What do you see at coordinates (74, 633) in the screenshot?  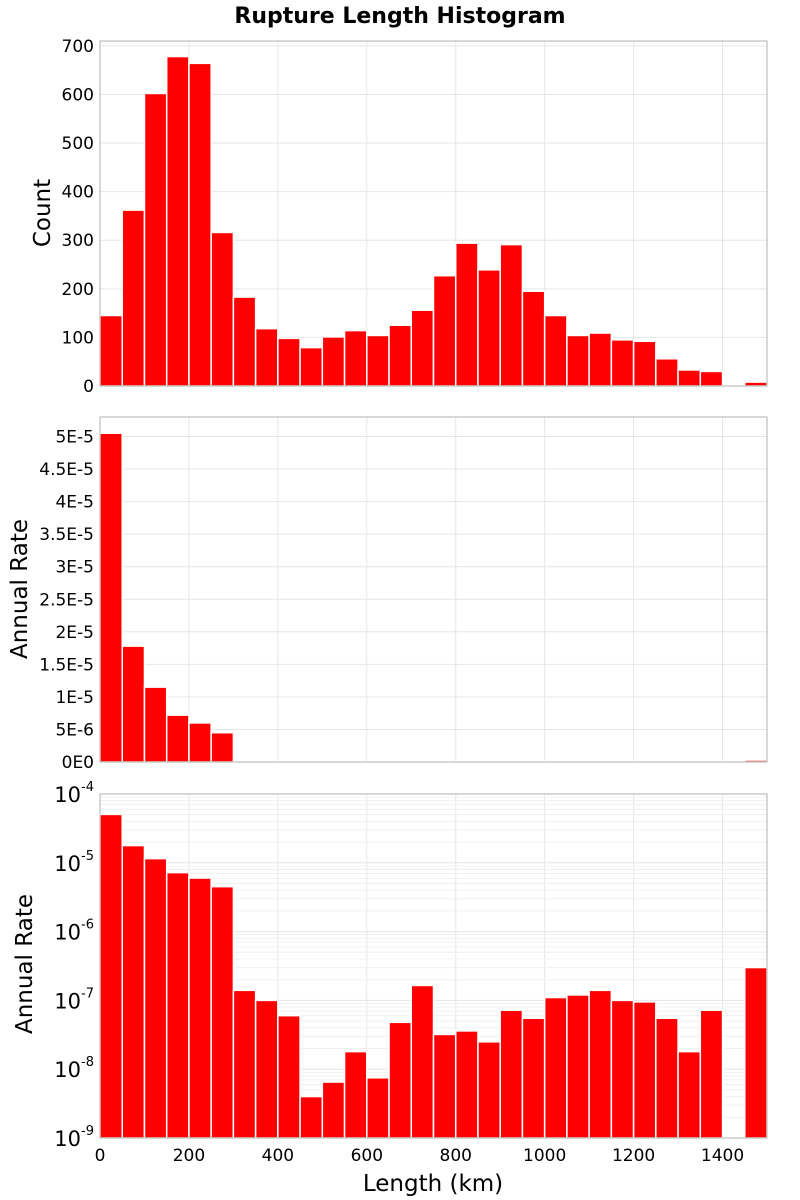 I see `y-tick-label: 2E-5` at bounding box center [74, 633].